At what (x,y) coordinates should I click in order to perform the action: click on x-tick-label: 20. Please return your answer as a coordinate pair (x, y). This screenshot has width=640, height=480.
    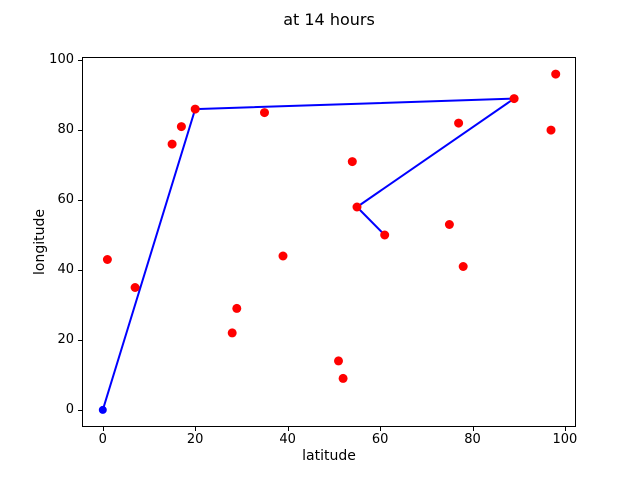
    Looking at the image, I should click on (195, 439).